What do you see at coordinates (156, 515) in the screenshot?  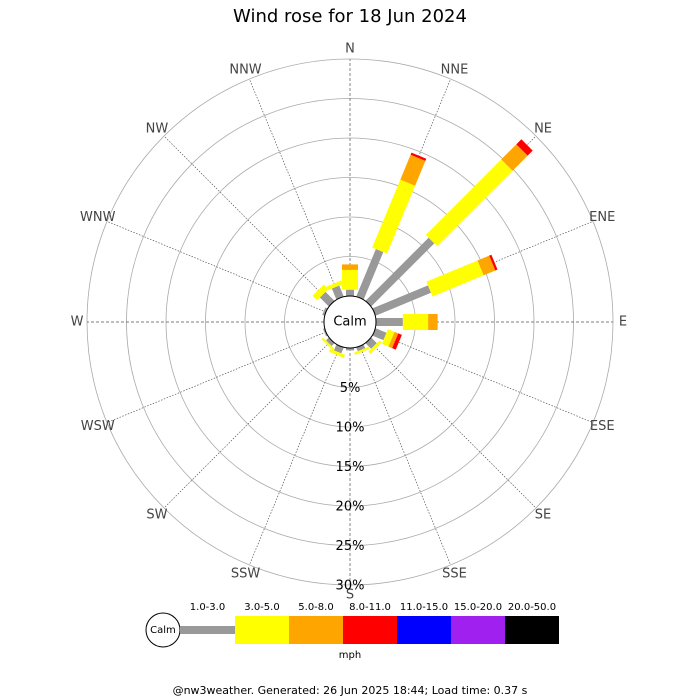 I see `direction-label: SW` at bounding box center [156, 515].